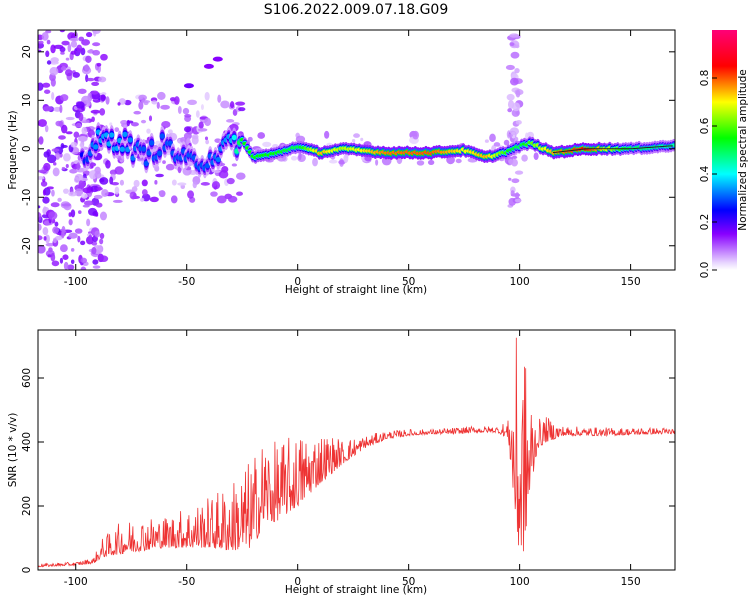 The height and width of the screenshot is (600, 750). Describe the element at coordinates (520, 582) in the screenshot. I see `x-tick-label: 100` at that location.